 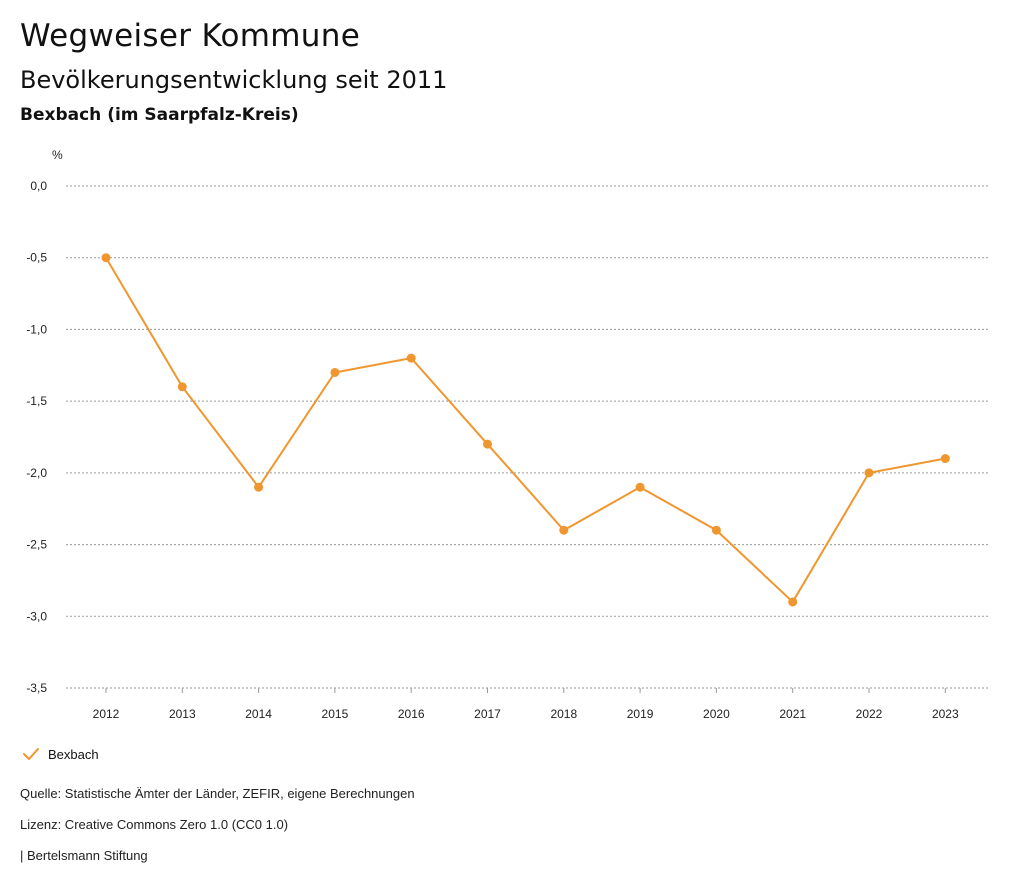 I want to click on x-tick-label: 2023, so click(x=945, y=714).